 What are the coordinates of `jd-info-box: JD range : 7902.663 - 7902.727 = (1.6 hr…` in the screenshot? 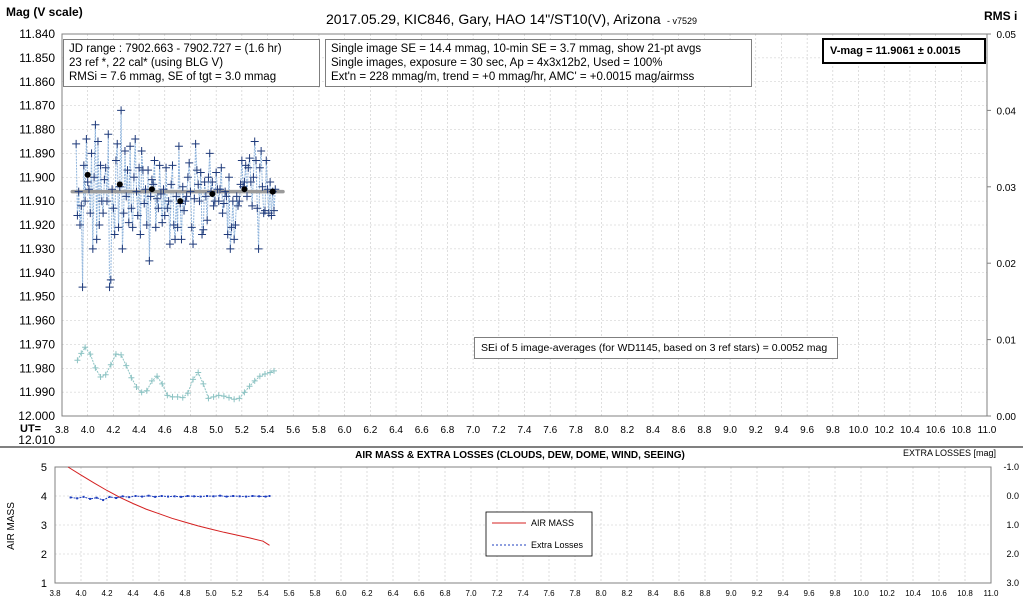 It's located at (191, 63).